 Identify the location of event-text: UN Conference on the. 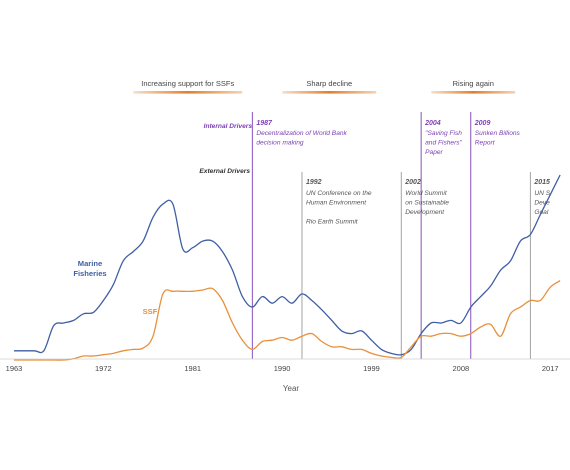
(339, 193).